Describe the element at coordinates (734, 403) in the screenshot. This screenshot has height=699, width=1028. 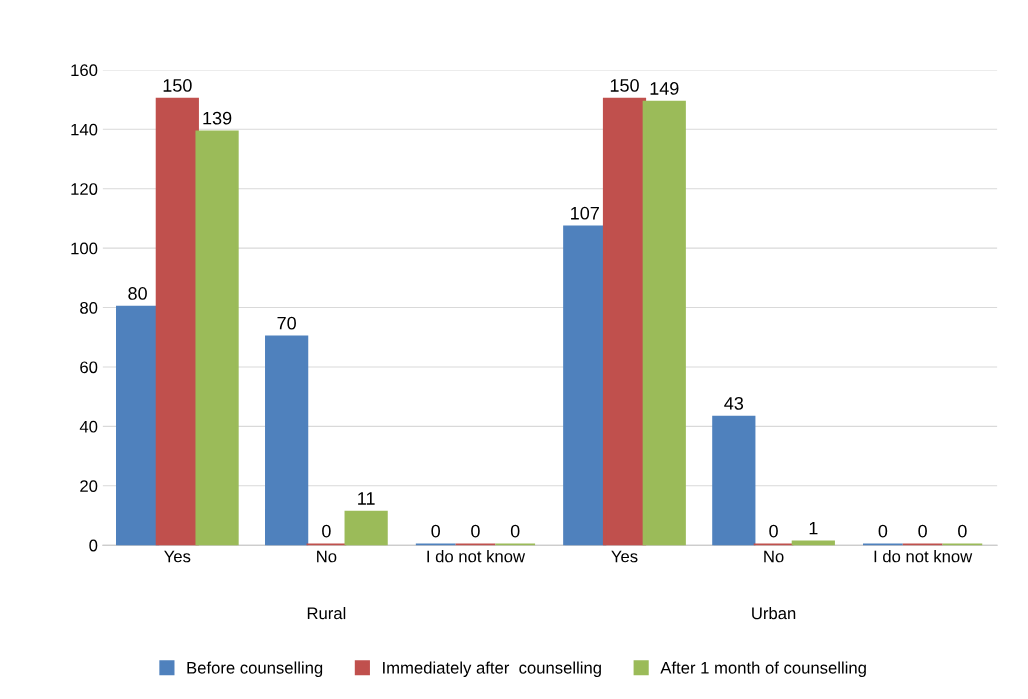
I see `data-label: 43` at that location.